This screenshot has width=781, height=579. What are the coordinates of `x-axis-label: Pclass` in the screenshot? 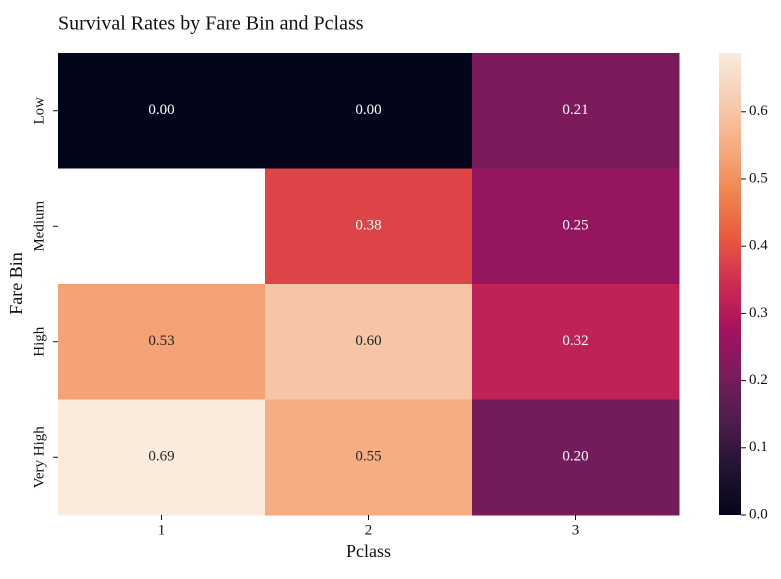 It's located at (368, 551).